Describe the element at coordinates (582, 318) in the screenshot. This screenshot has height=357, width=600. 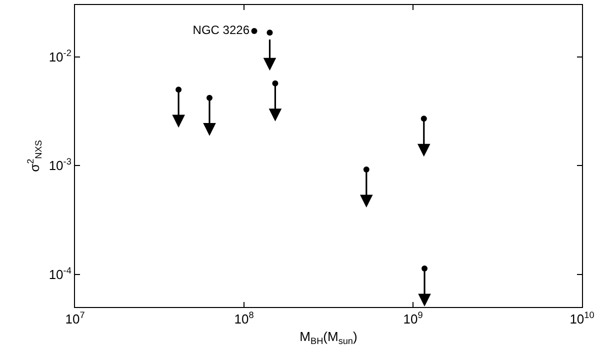
I see `x-tick-label: 10$^{10}$` at that location.